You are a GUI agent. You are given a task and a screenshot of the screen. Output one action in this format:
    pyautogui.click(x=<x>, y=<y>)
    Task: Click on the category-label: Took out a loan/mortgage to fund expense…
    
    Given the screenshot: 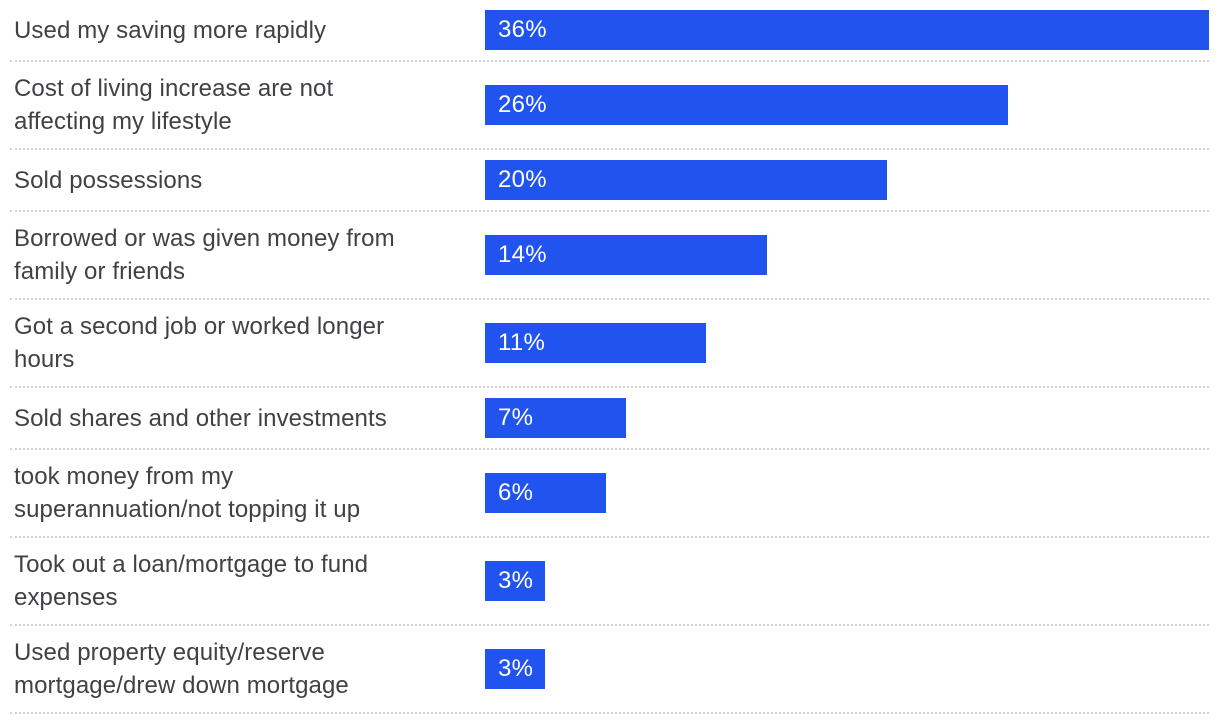 What is the action you would take?
    pyautogui.click(x=191, y=581)
    